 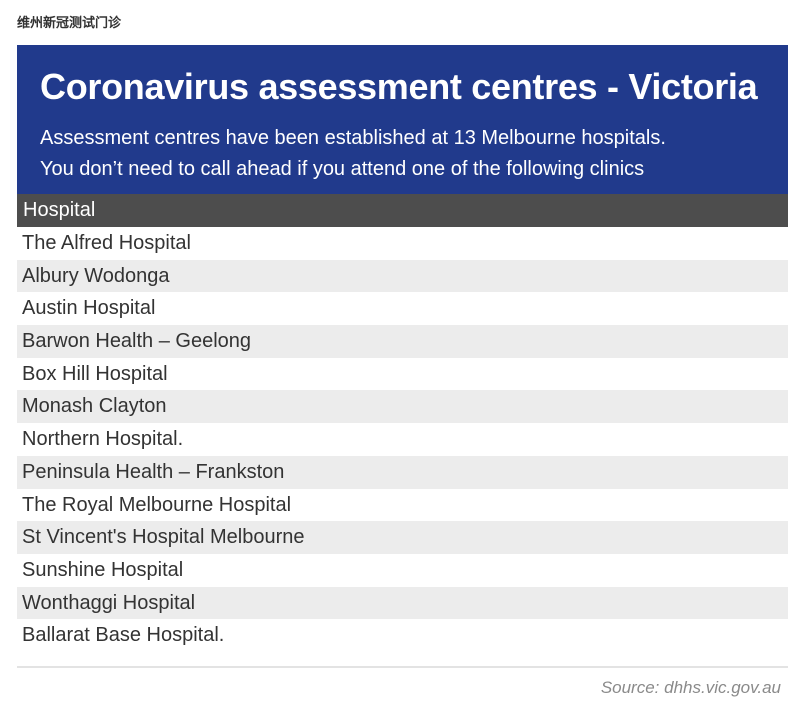 I want to click on table-header-hospital: Hospital, so click(x=402, y=210).